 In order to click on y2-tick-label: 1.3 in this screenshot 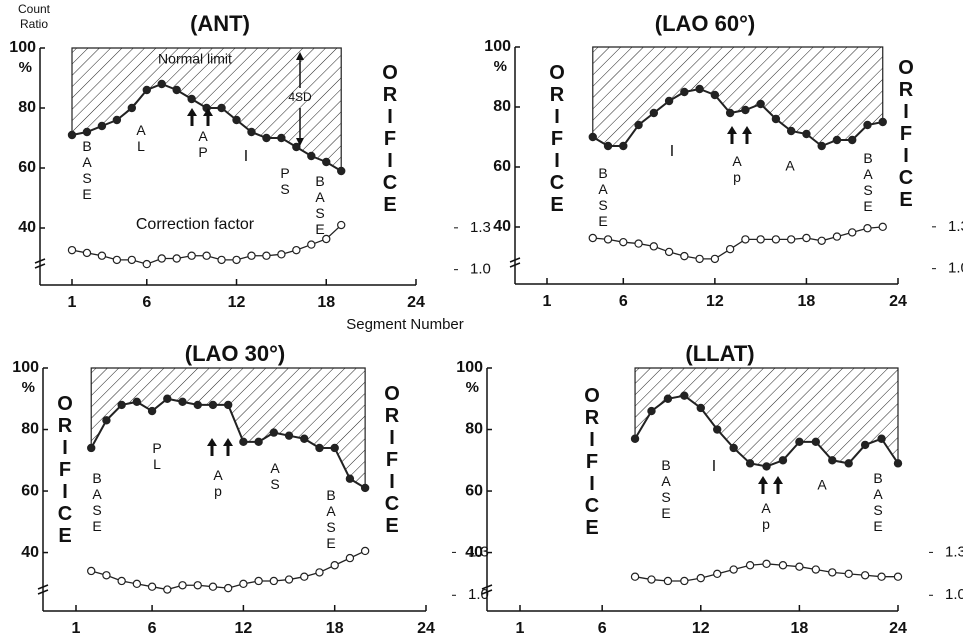, I will do `click(954, 551)`.